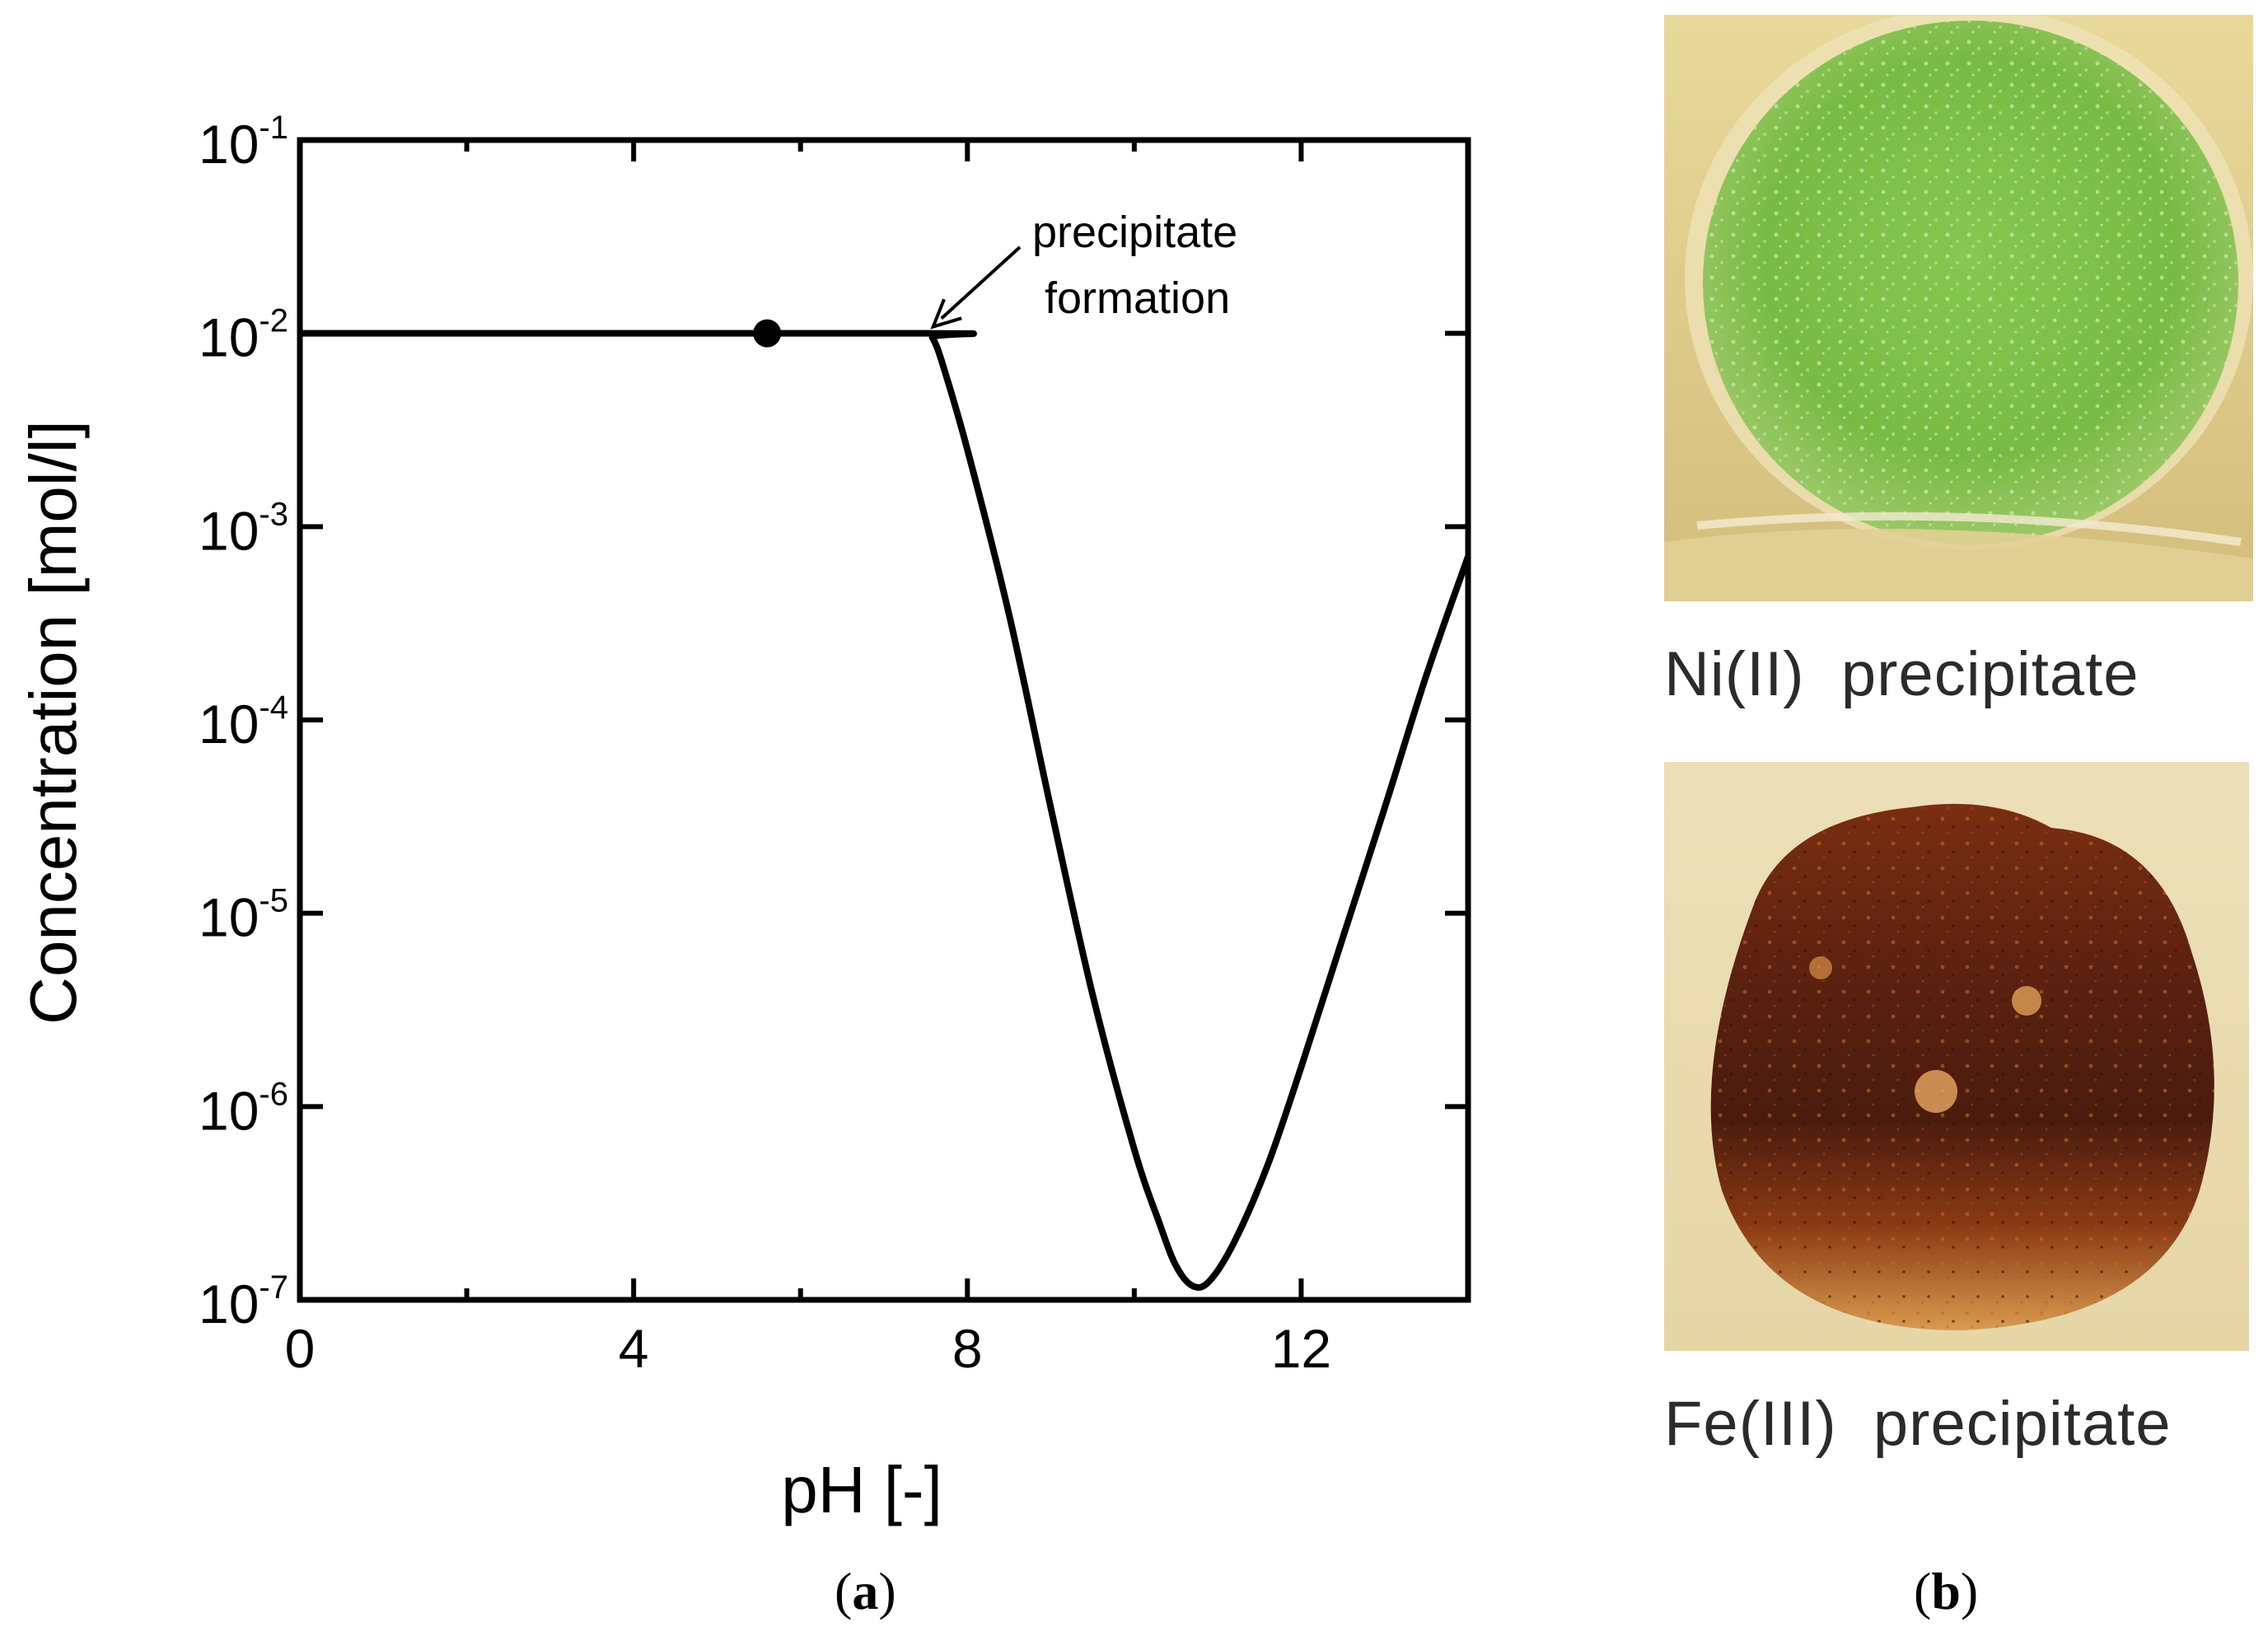 This screenshot has height=1645, width=2268. What do you see at coordinates (53, 722) in the screenshot?
I see `y-axis-title: Concentration [mol/l]` at bounding box center [53, 722].